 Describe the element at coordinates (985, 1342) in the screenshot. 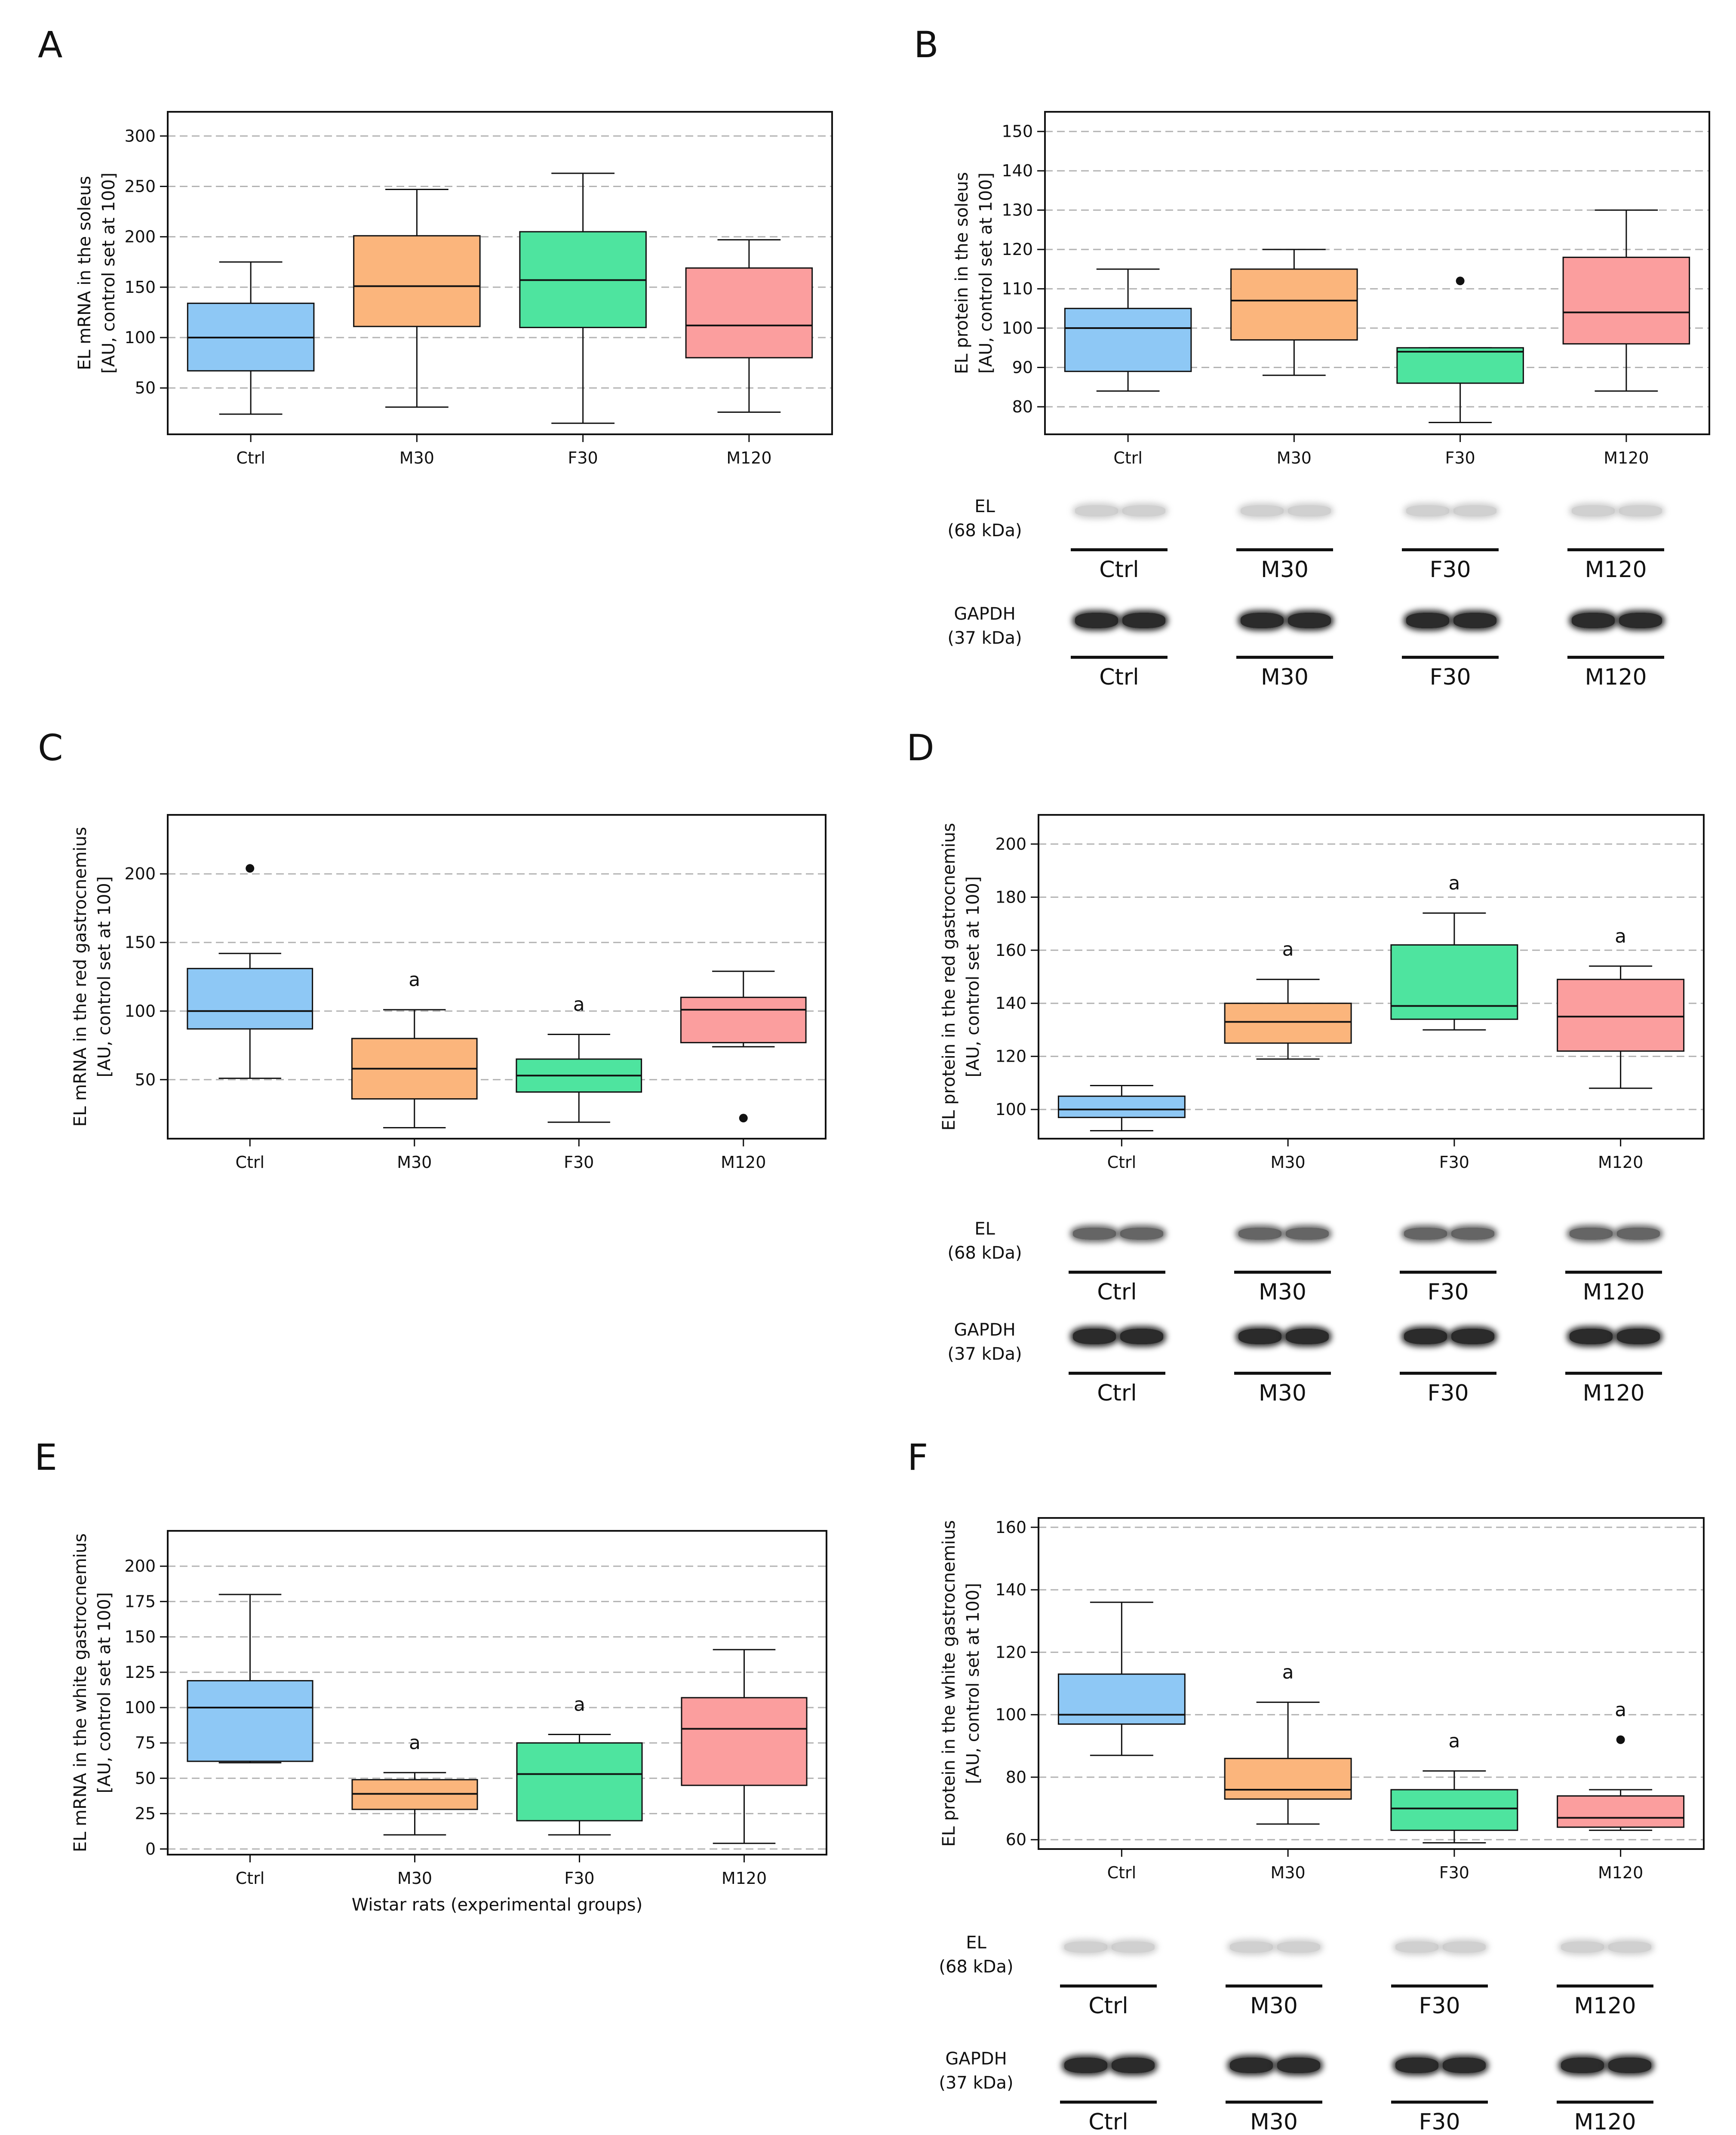

I see `blot-row-label: GAPDH (37 kDa)` at that location.